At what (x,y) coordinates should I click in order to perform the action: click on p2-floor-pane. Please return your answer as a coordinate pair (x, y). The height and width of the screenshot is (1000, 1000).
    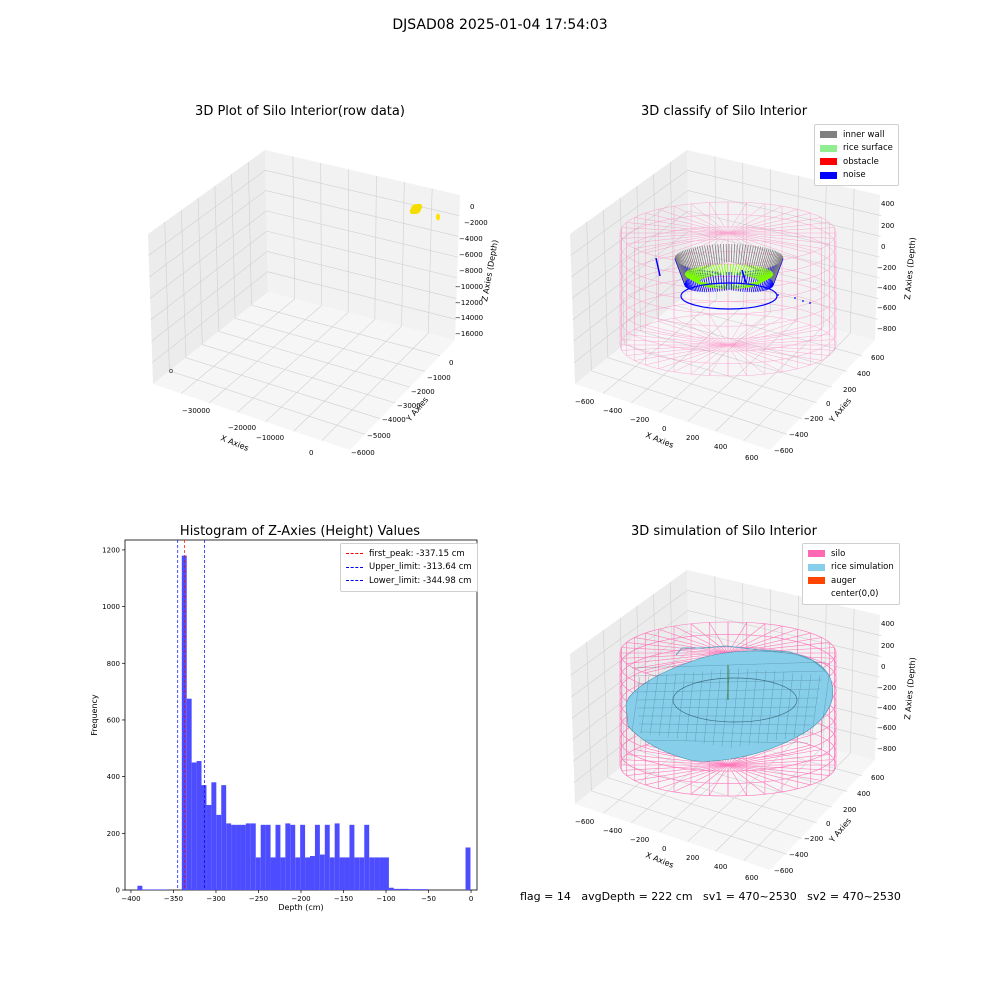
    Looking at the image, I should click on (725, 371).